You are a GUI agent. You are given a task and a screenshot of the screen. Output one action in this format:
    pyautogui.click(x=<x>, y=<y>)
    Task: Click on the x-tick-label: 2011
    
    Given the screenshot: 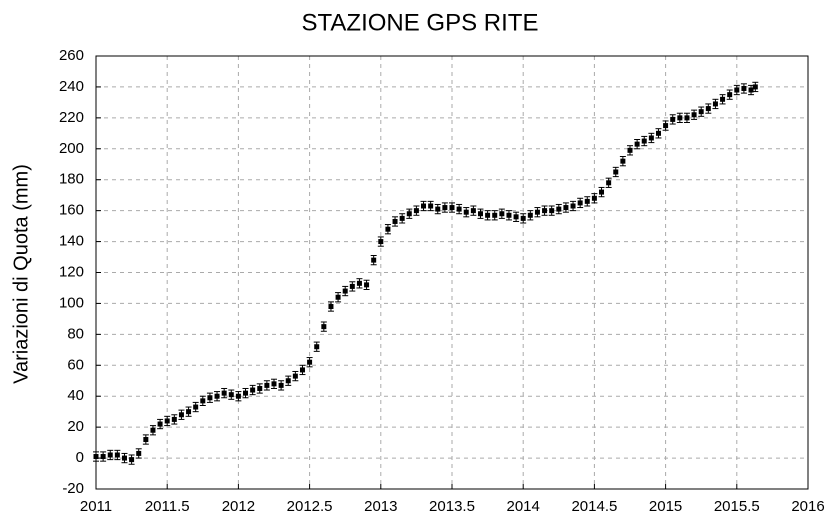 What is the action you would take?
    pyautogui.click(x=96, y=506)
    